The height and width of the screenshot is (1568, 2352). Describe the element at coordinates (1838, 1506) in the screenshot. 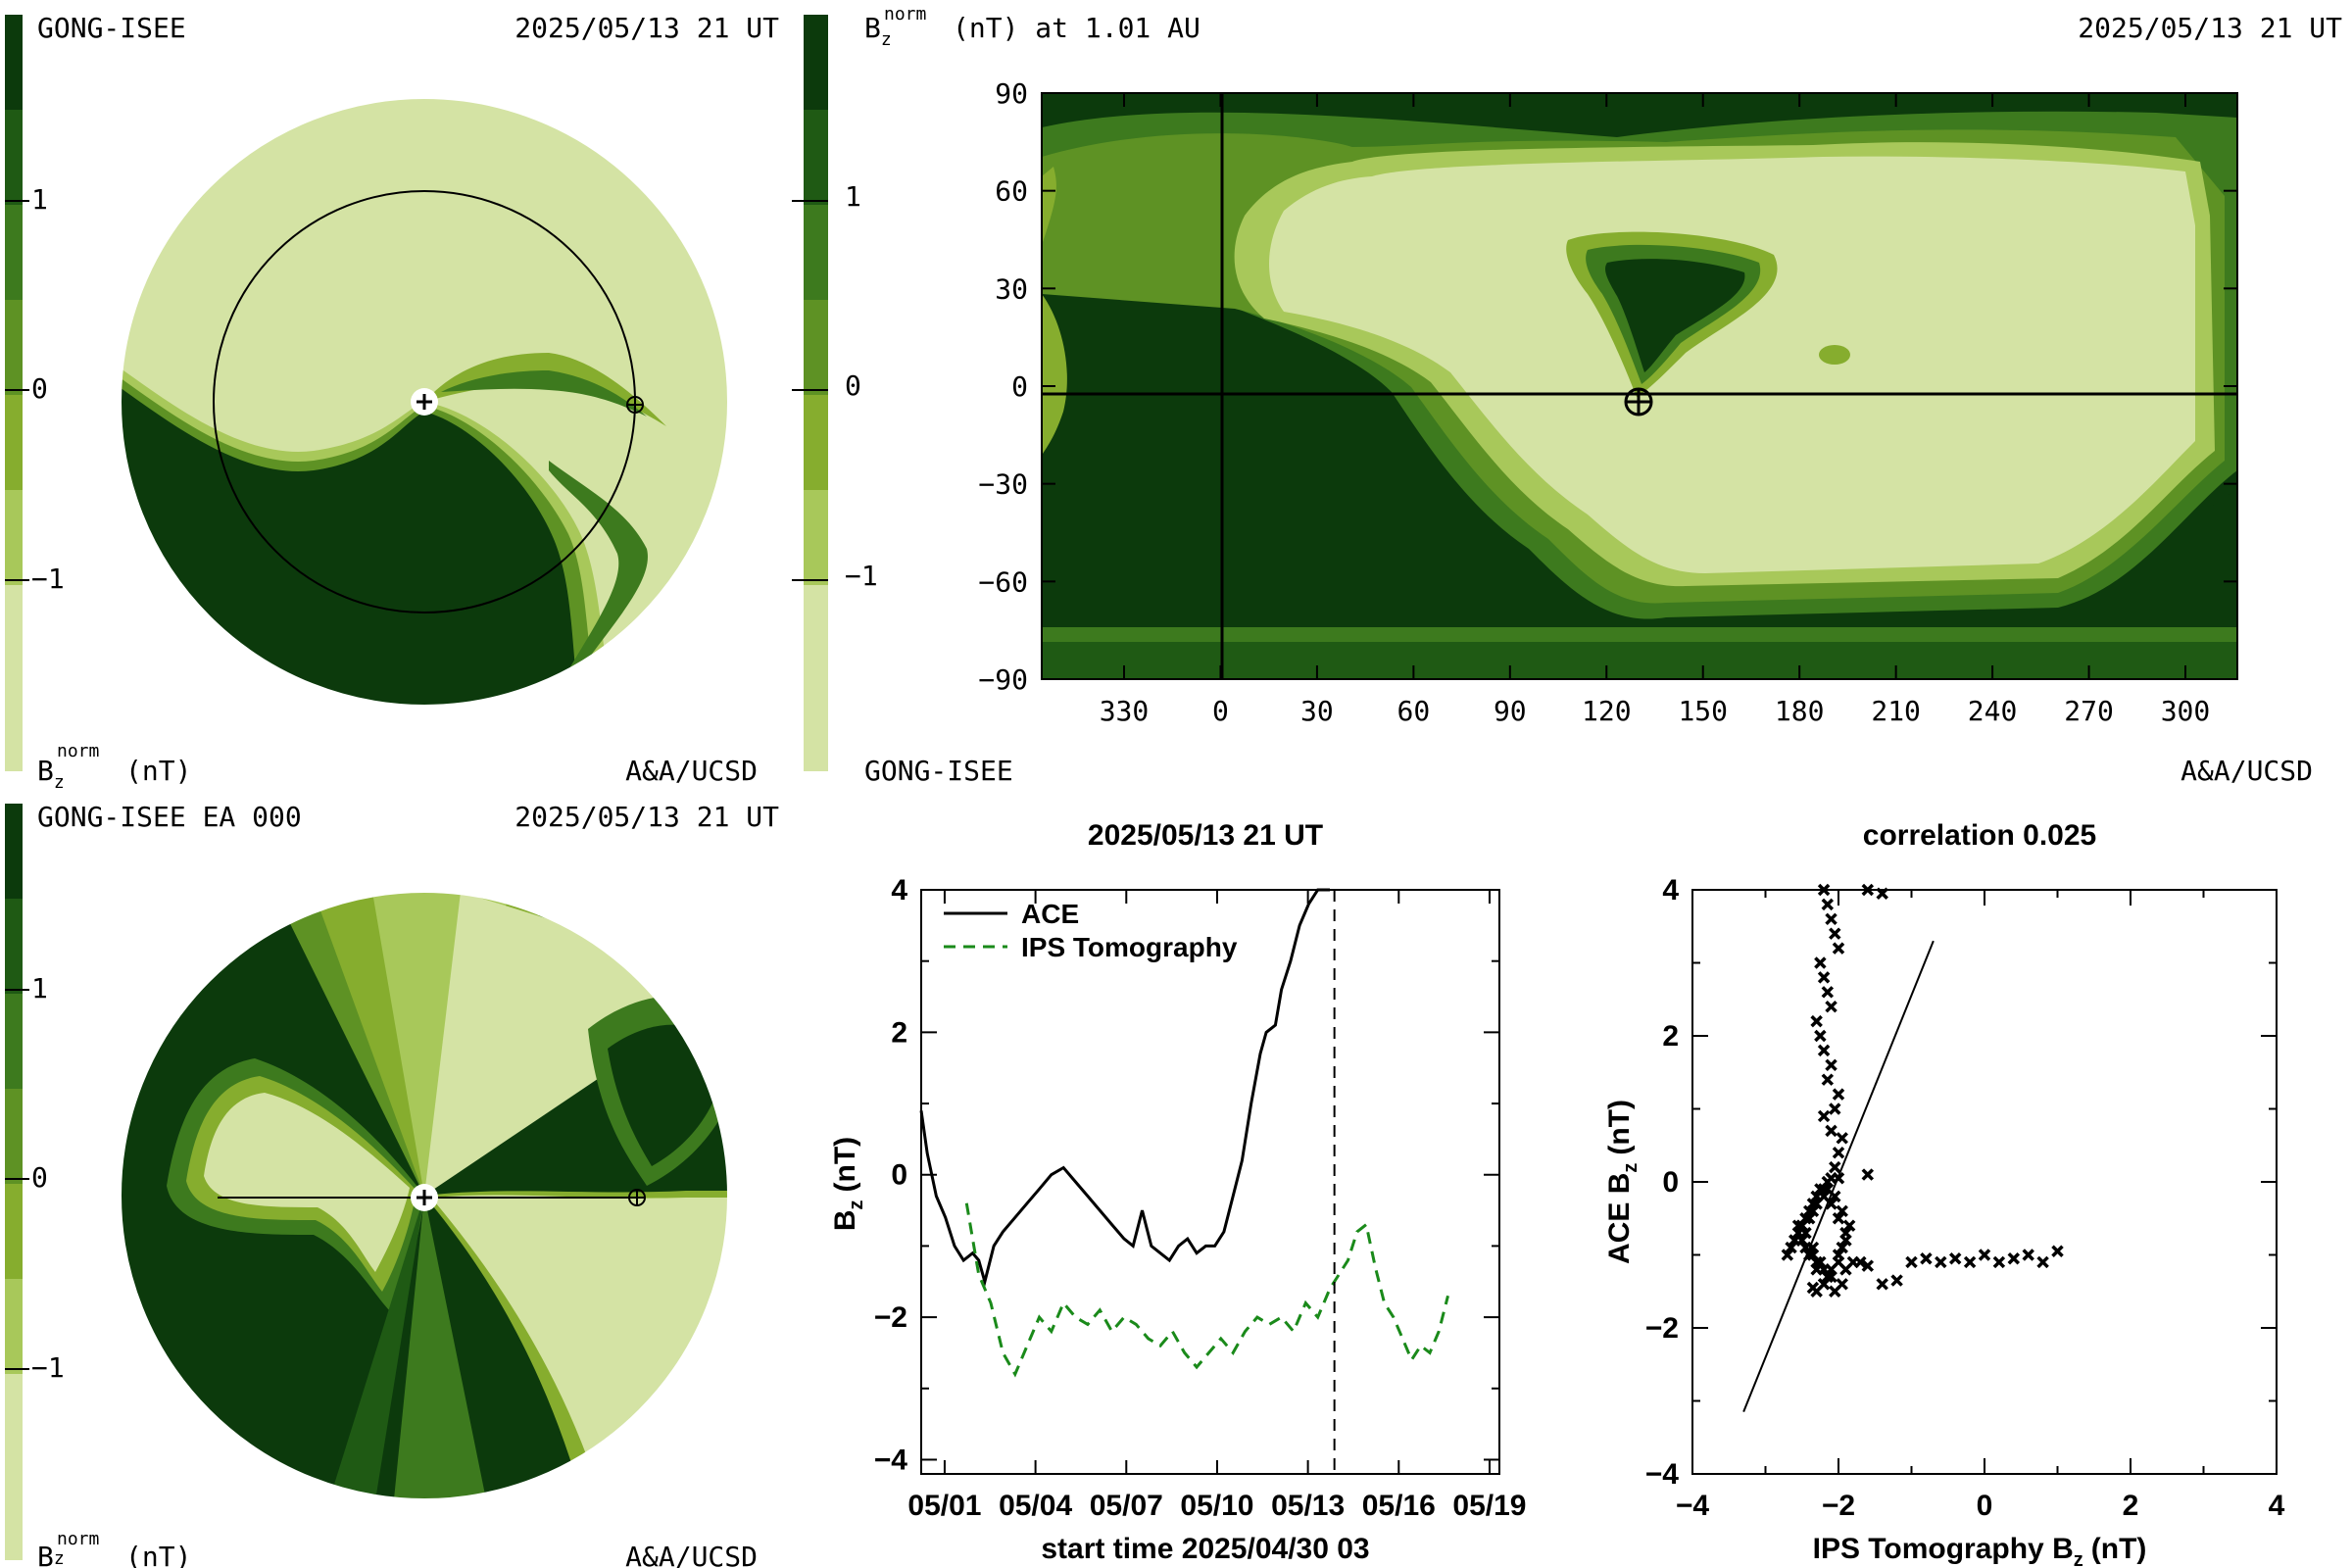

I see `sc-xtick-label: −2` at that location.